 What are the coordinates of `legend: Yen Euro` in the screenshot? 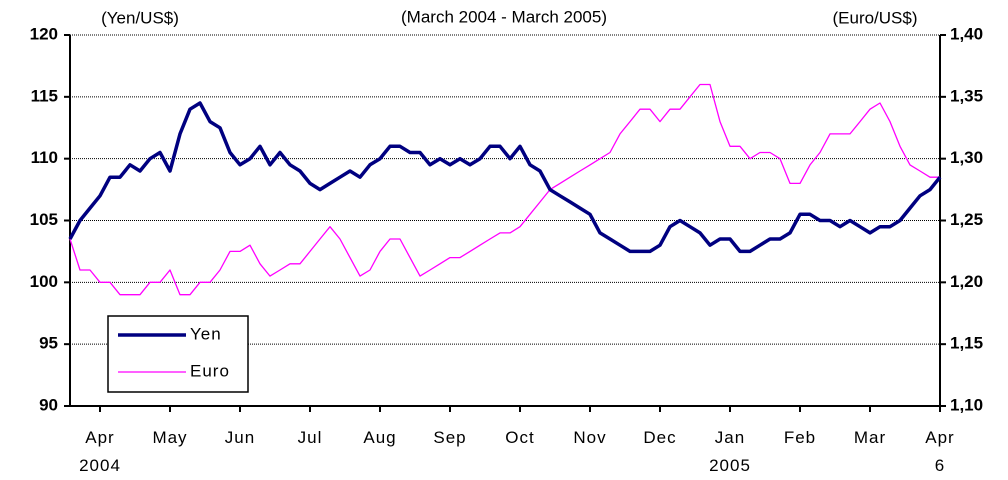 It's located at (178, 354).